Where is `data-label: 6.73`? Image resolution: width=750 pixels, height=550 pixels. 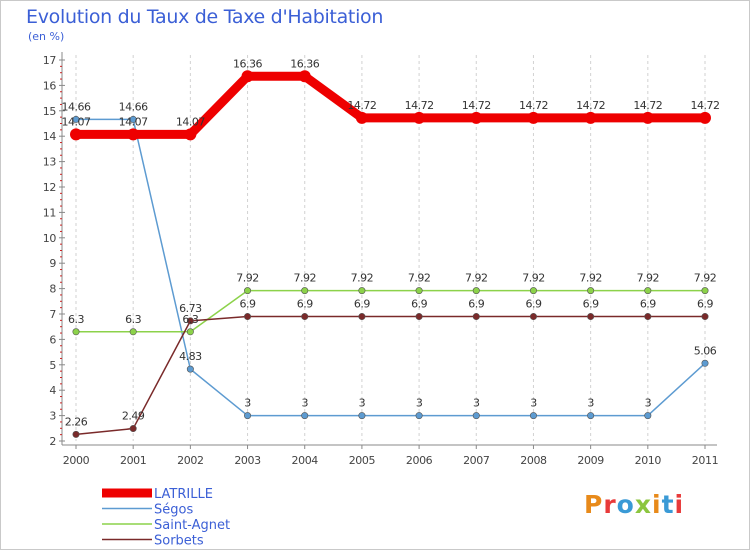
data-label: 6.73 is located at coordinates (190, 308).